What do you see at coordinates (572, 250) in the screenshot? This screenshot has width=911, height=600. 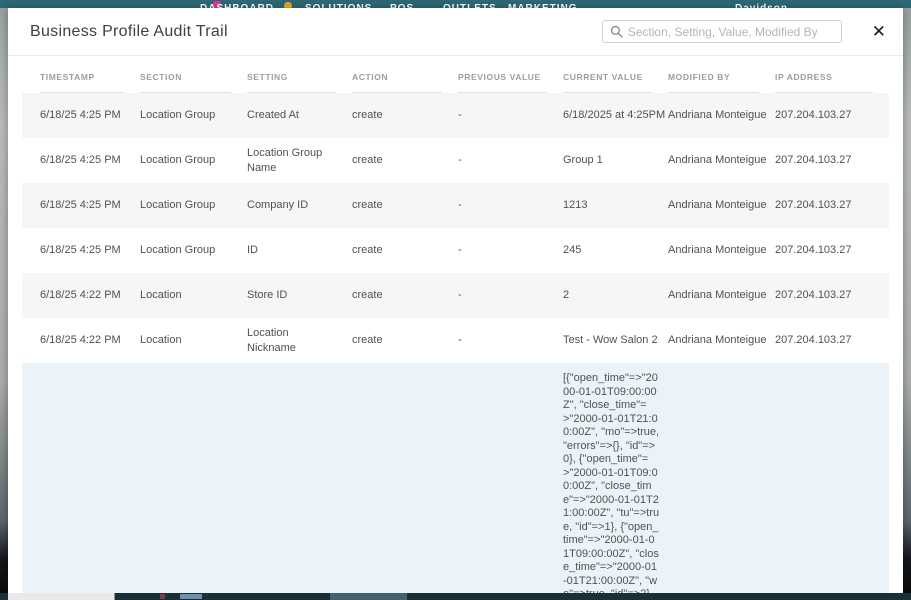 I see `cell-current-value: 245` at bounding box center [572, 250].